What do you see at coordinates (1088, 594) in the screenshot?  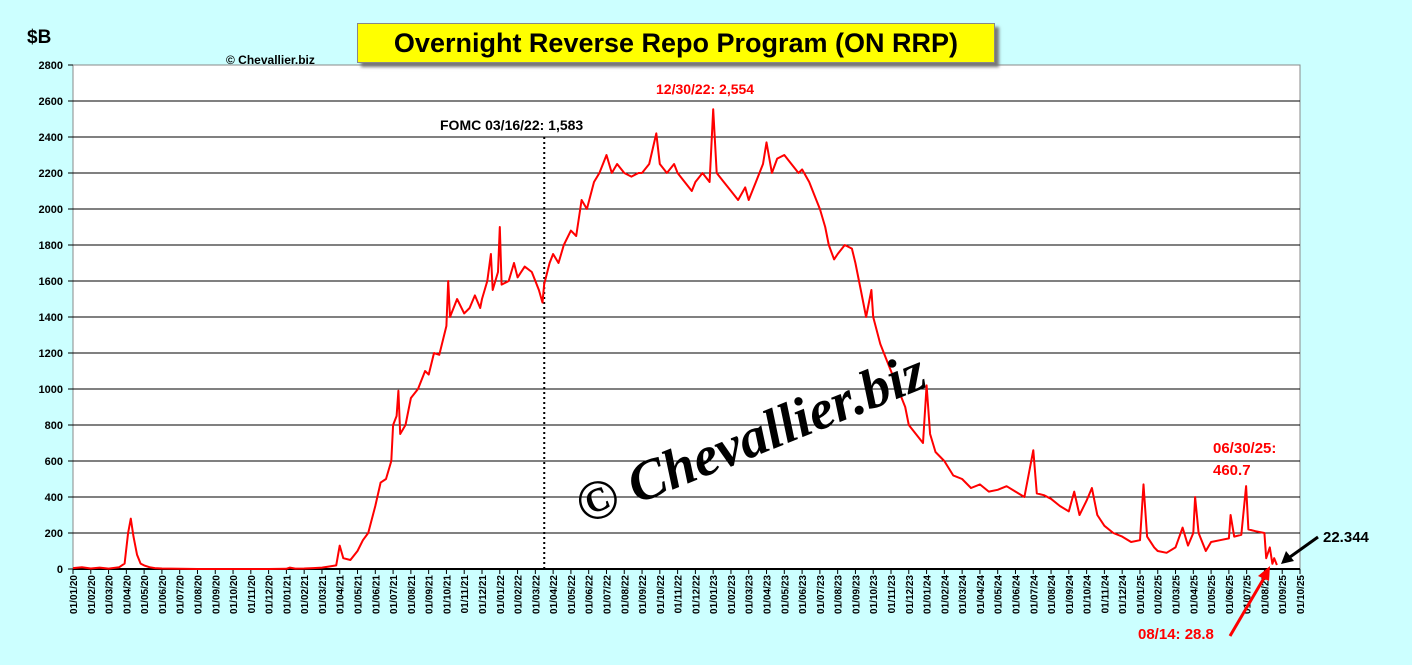 I see `x-tick-label: 01/10/24` at bounding box center [1088, 594].